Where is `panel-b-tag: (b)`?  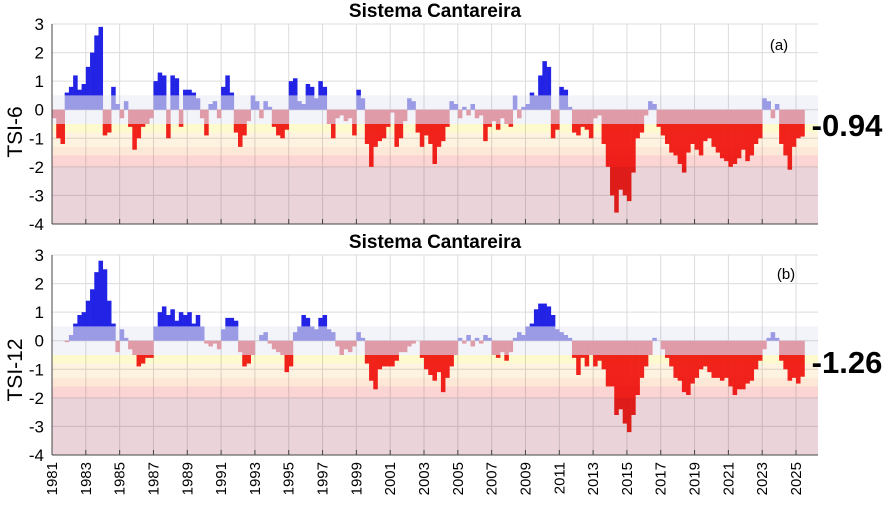
panel-b-tag: (b) is located at coordinates (786, 274).